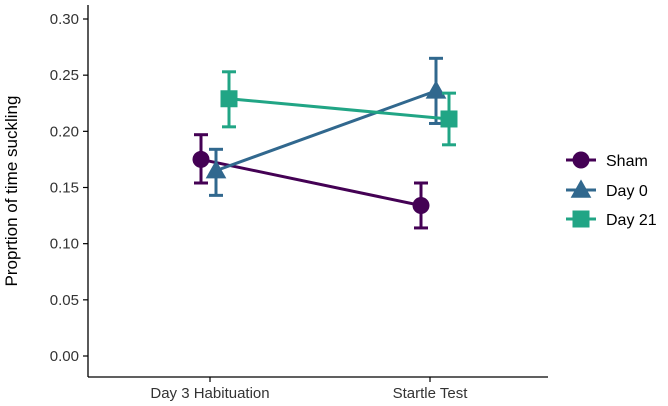 This screenshot has width=668, height=406. I want to click on legend-item-sham: Sham, so click(607, 160).